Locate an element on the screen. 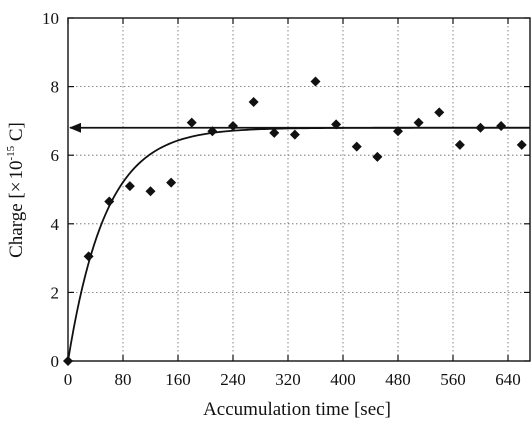 This screenshot has width=532, height=421. x-tick-label: 240 is located at coordinates (233, 379).